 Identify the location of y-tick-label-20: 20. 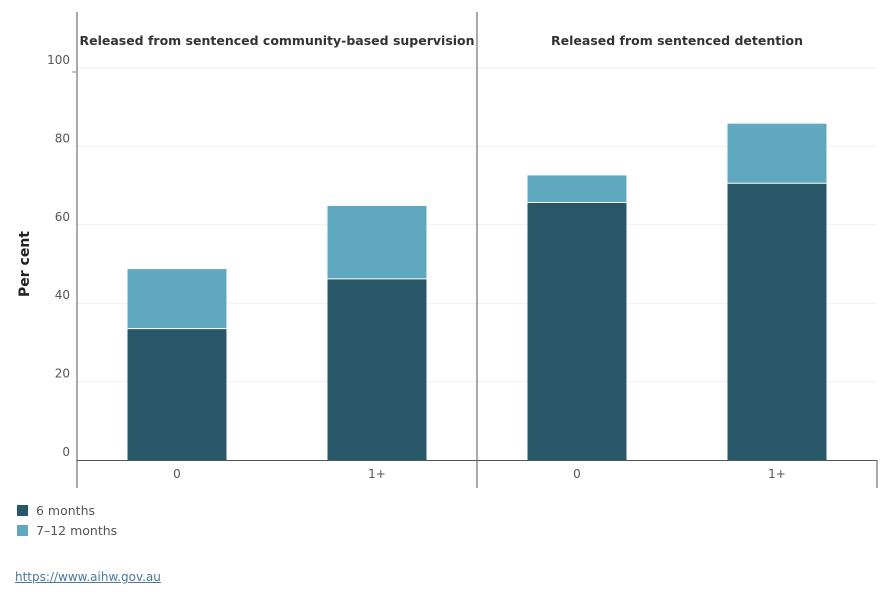
(62, 374).